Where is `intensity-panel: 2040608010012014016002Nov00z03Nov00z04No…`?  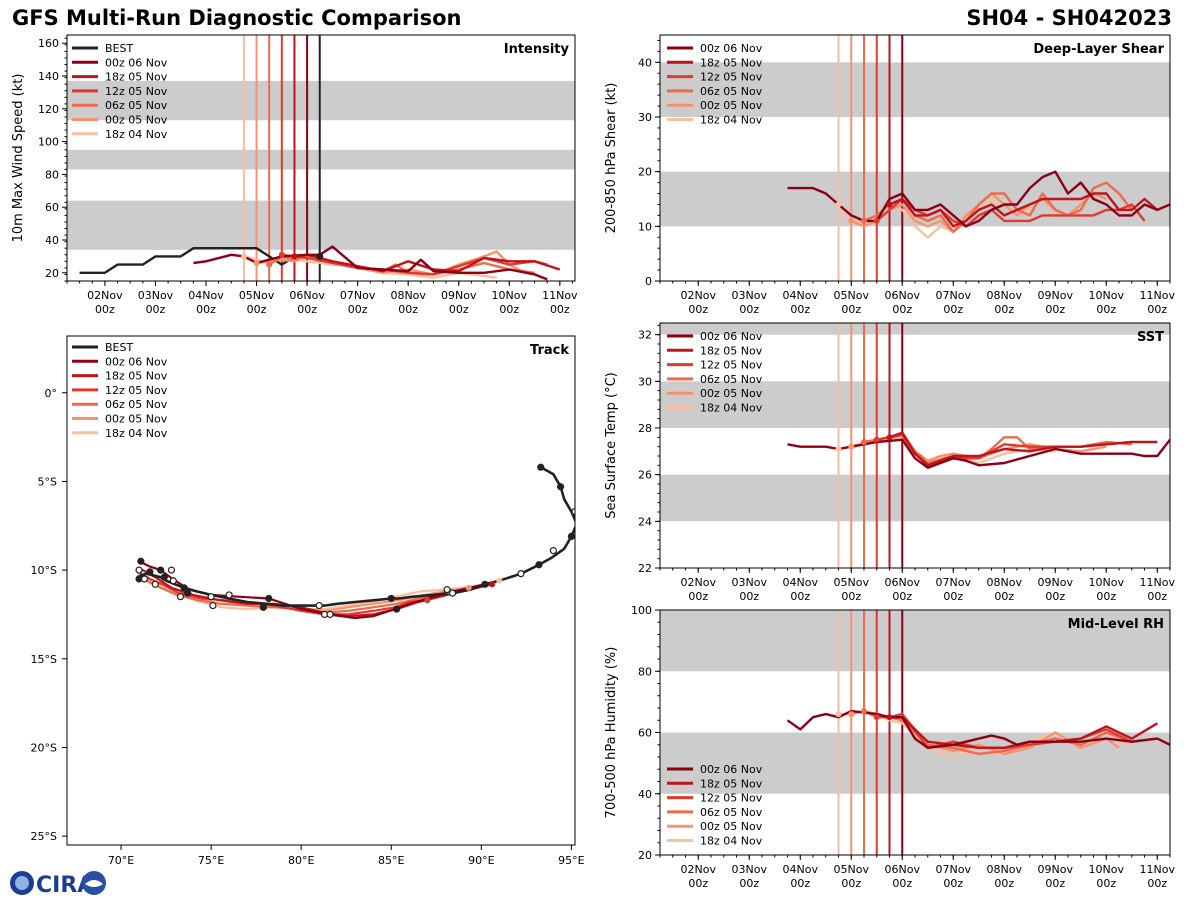 intensity-panel: 2040608010012014016002Nov00z03Nov00z04No… is located at coordinates (294, 175).